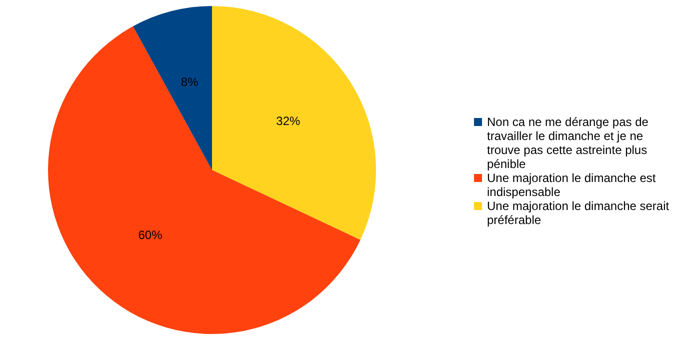 Image resolution: width=678 pixels, height=340 pixels. Describe the element at coordinates (572, 185) in the screenshot. I see `legend-label: Une majoration le dimanche est indispensable` at that location.